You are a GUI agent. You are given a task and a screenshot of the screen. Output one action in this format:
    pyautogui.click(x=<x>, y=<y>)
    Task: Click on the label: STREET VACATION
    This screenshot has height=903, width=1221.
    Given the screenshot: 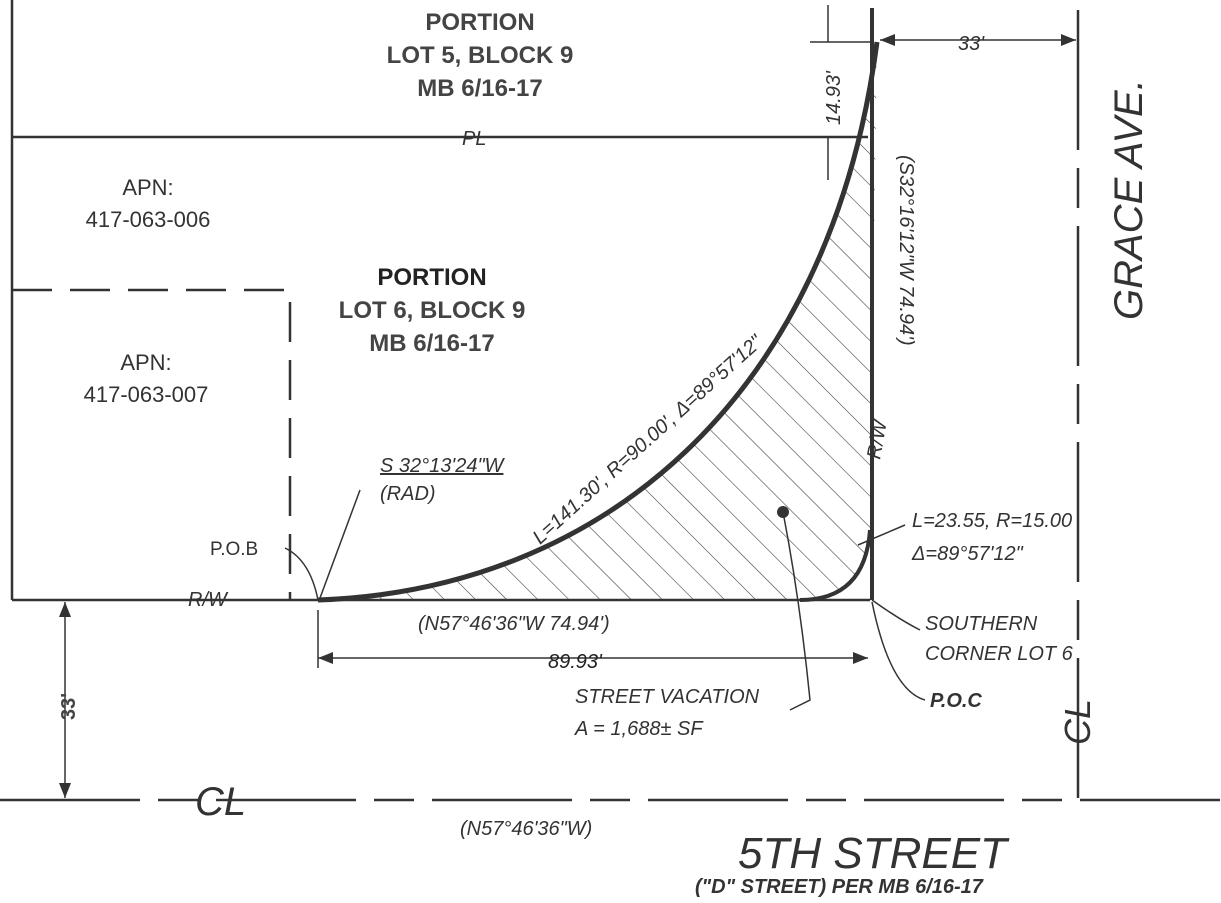 What is the action you would take?
    pyautogui.click(x=667, y=697)
    